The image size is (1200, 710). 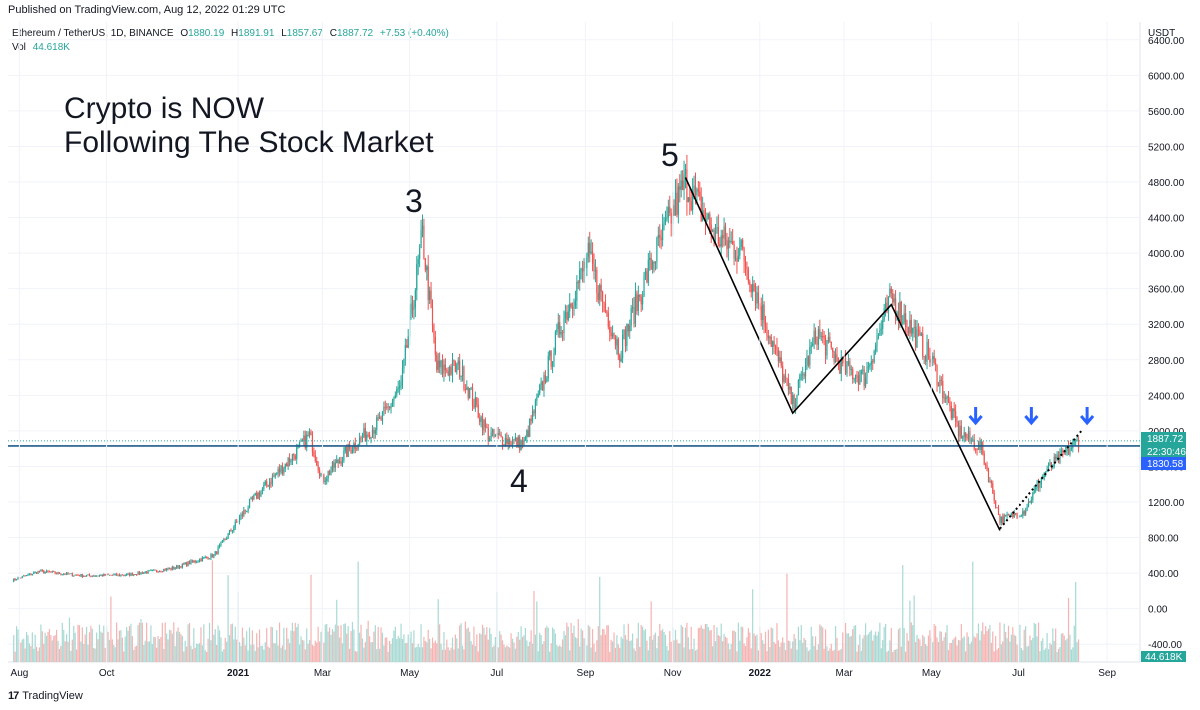 I want to click on countdown-text: 22:30:46, so click(x=1166, y=452).